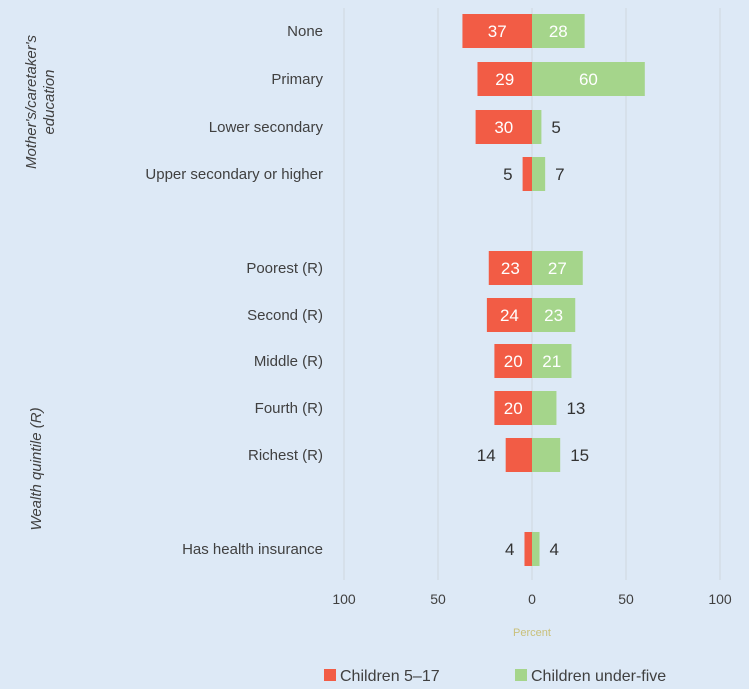  What do you see at coordinates (234, 174) in the screenshot?
I see `category-label: Upper secondary or higher` at bounding box center [234, 174].